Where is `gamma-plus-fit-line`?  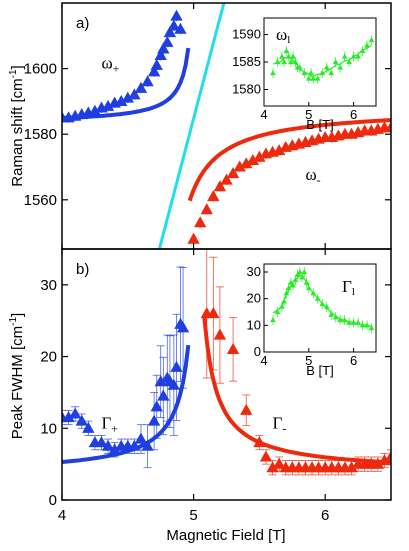
gamma-plus-fit-line is located at coordinates (126, 404).